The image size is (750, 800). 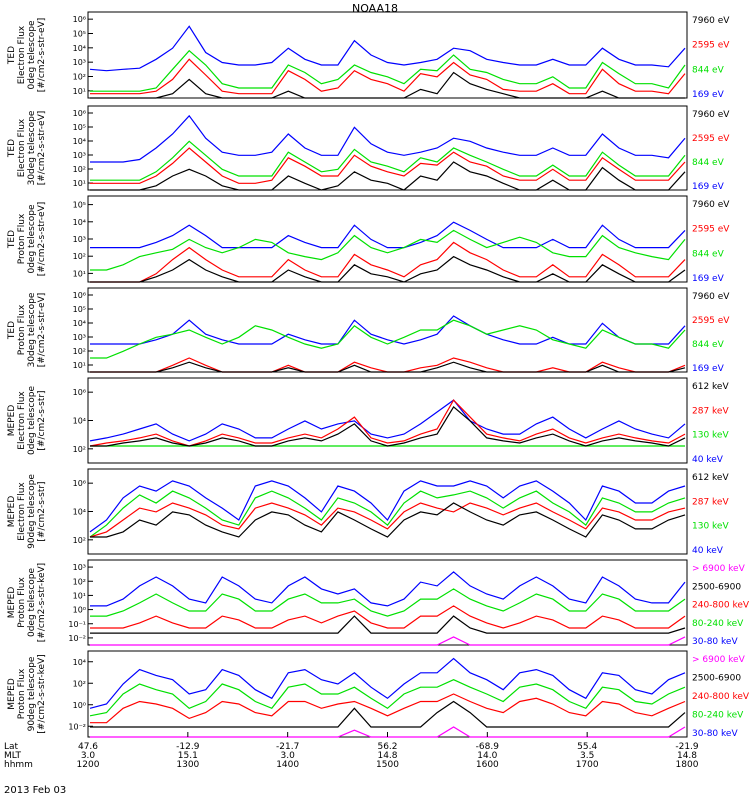 I want to click on xaxis-value: 14.0, so click(x=487, y=756).